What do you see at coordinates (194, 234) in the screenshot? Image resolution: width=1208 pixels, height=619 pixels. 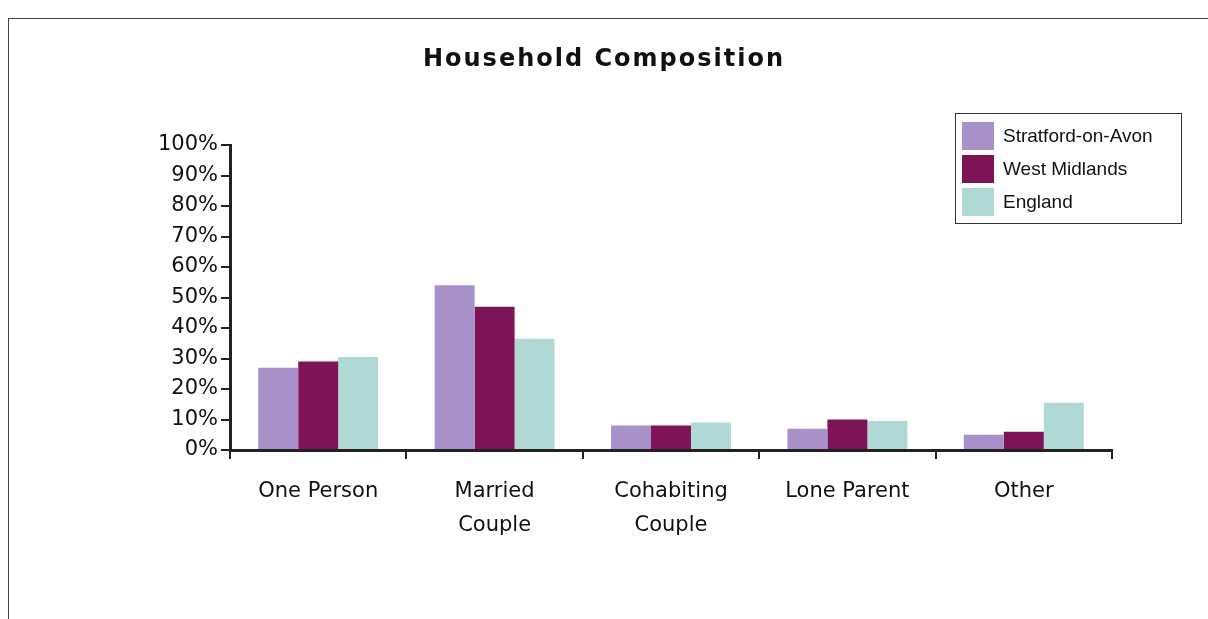 I see `y-tick-label: 70%` at bounding box center [194, 234].